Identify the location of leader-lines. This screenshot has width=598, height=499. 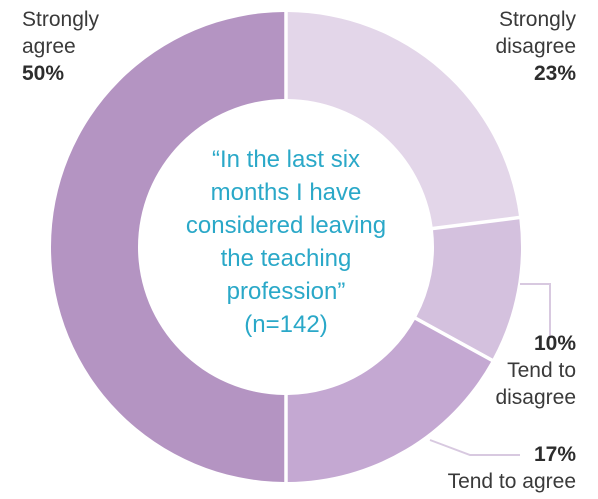
(490, 369).